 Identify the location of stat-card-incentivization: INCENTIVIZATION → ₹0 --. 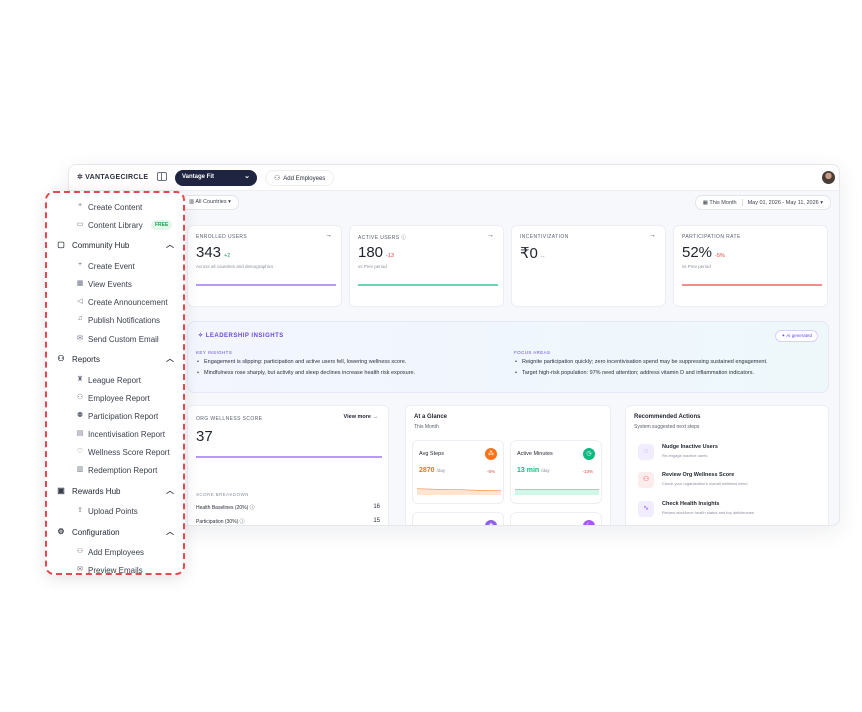
(588, 266).